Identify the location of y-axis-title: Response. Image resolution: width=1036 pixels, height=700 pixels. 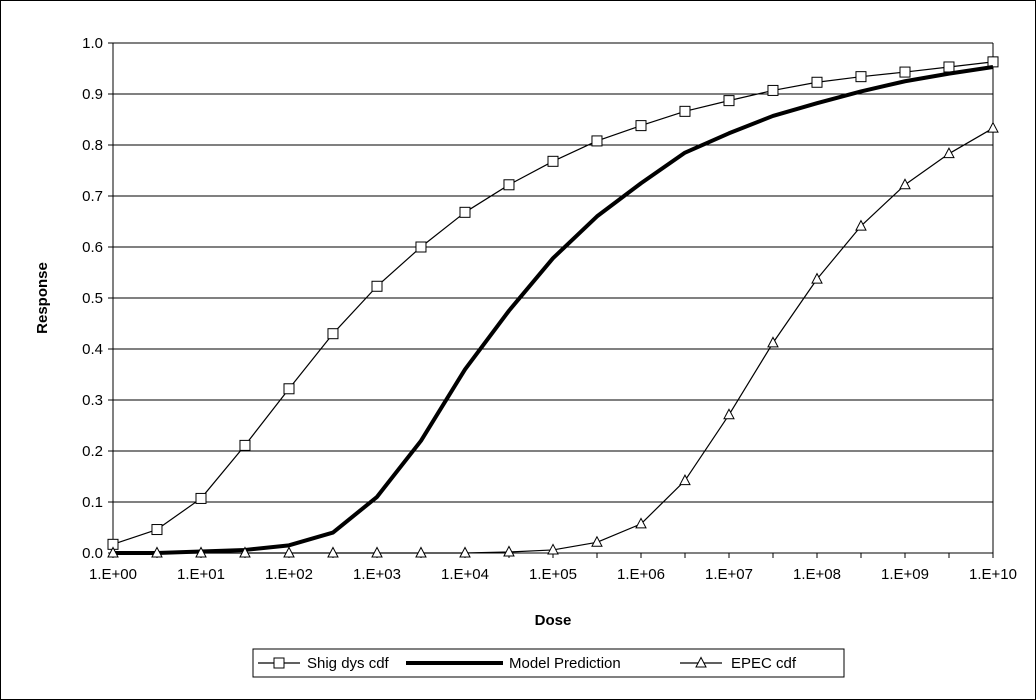
(42, 298).